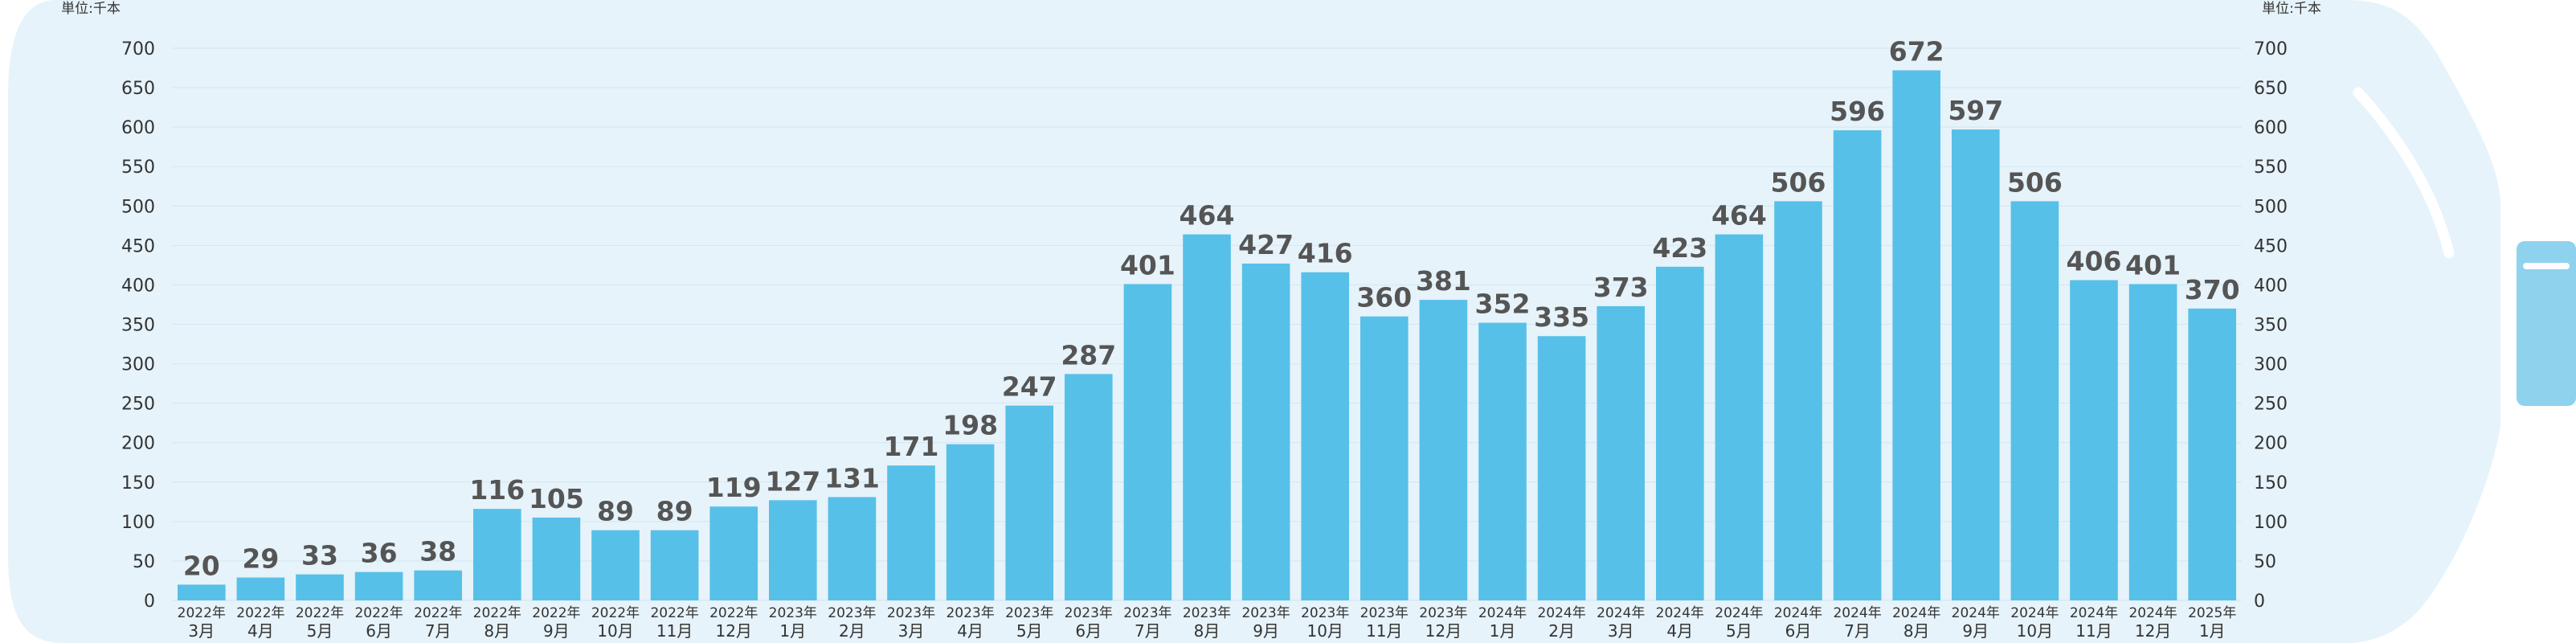 This screenshot has width=2576, height=643. I want to click on y-tick-label: 0, so click(2259, 602).